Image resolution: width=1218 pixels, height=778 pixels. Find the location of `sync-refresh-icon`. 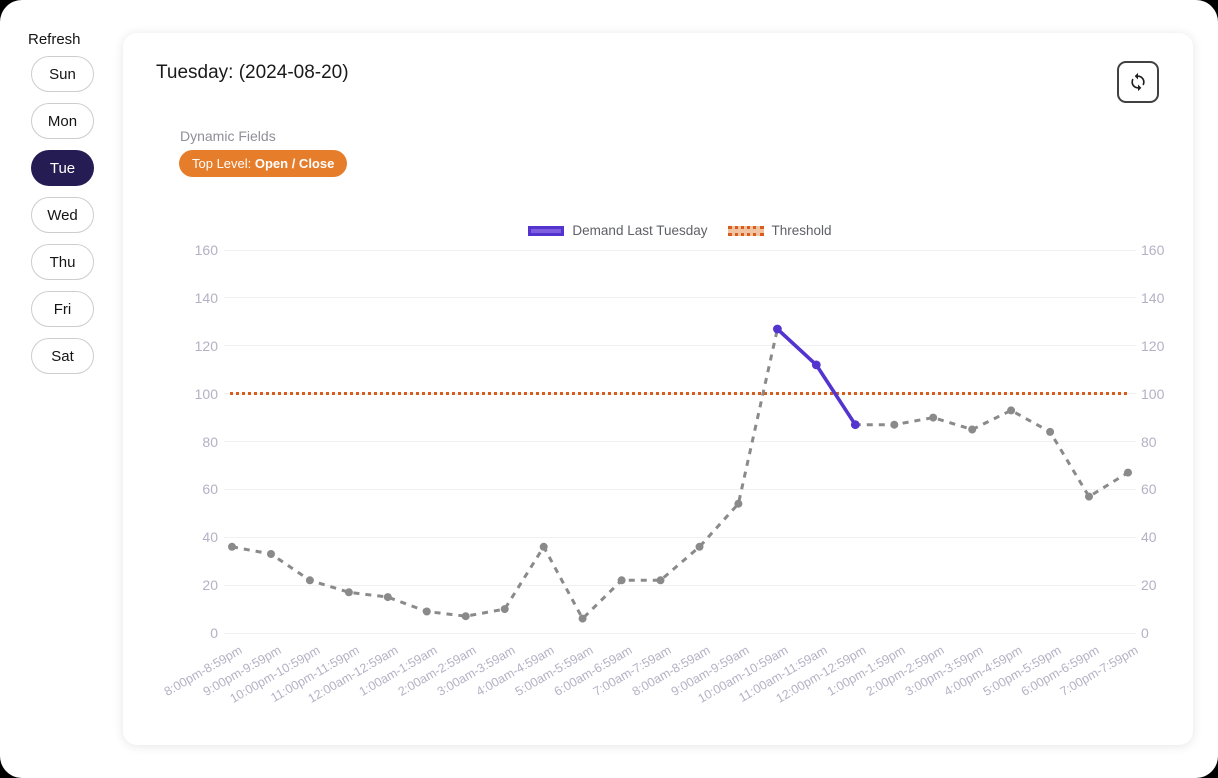

sync-refresh-icon is located at coordinates (1138, 82).